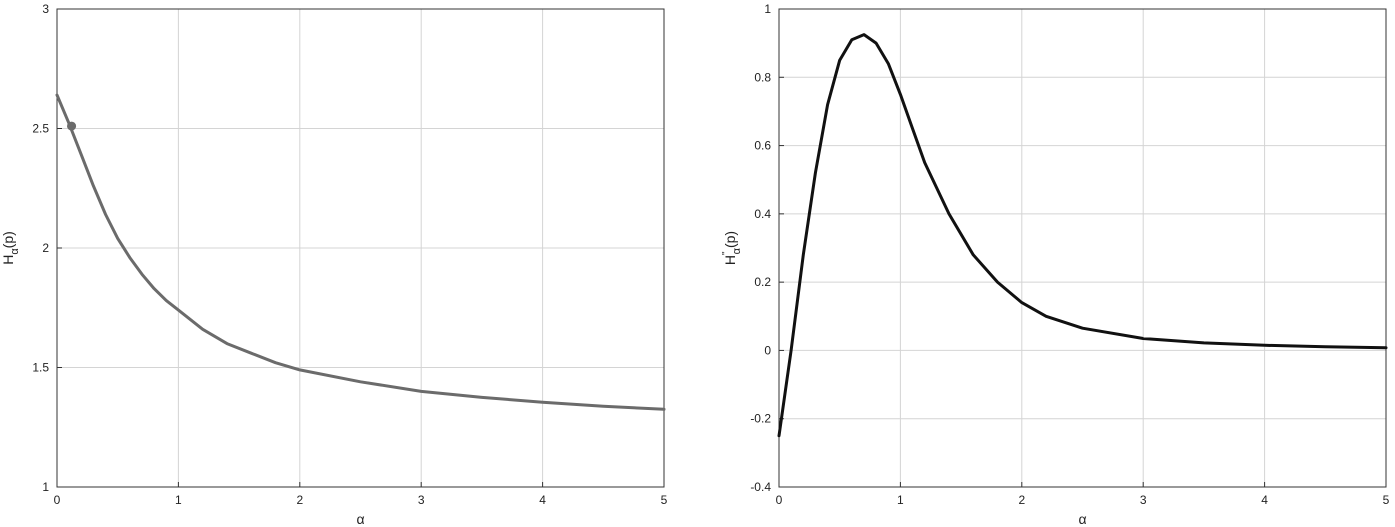 The height and width of the screenshot is (527, 1395). I want to click on left-y-tick-label: 2.5, so click(40, 129).